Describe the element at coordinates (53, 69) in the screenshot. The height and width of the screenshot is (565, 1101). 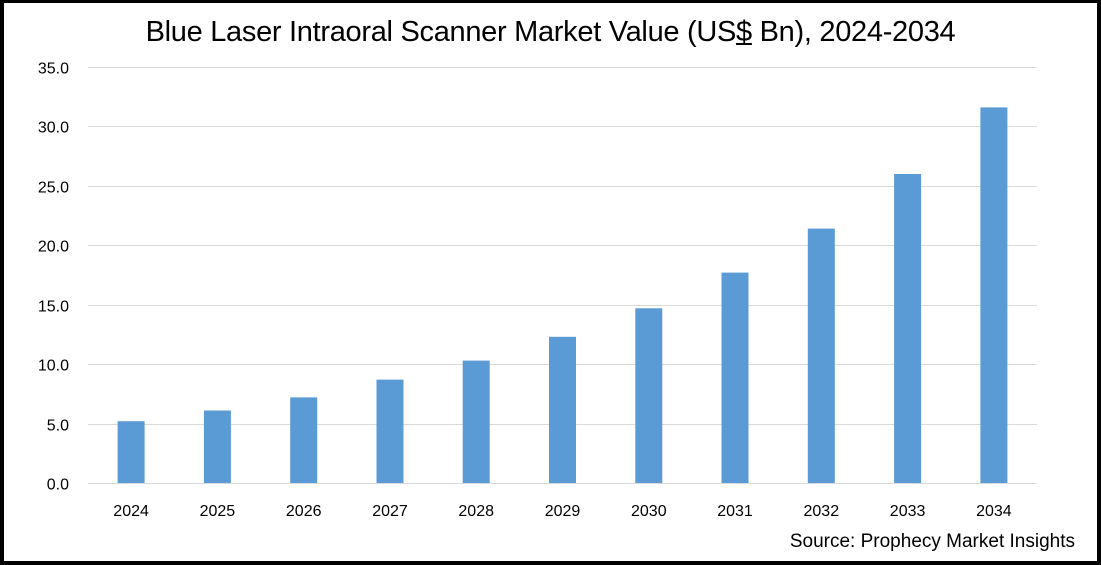
I see `y-tick-label: 35.0` at that location.